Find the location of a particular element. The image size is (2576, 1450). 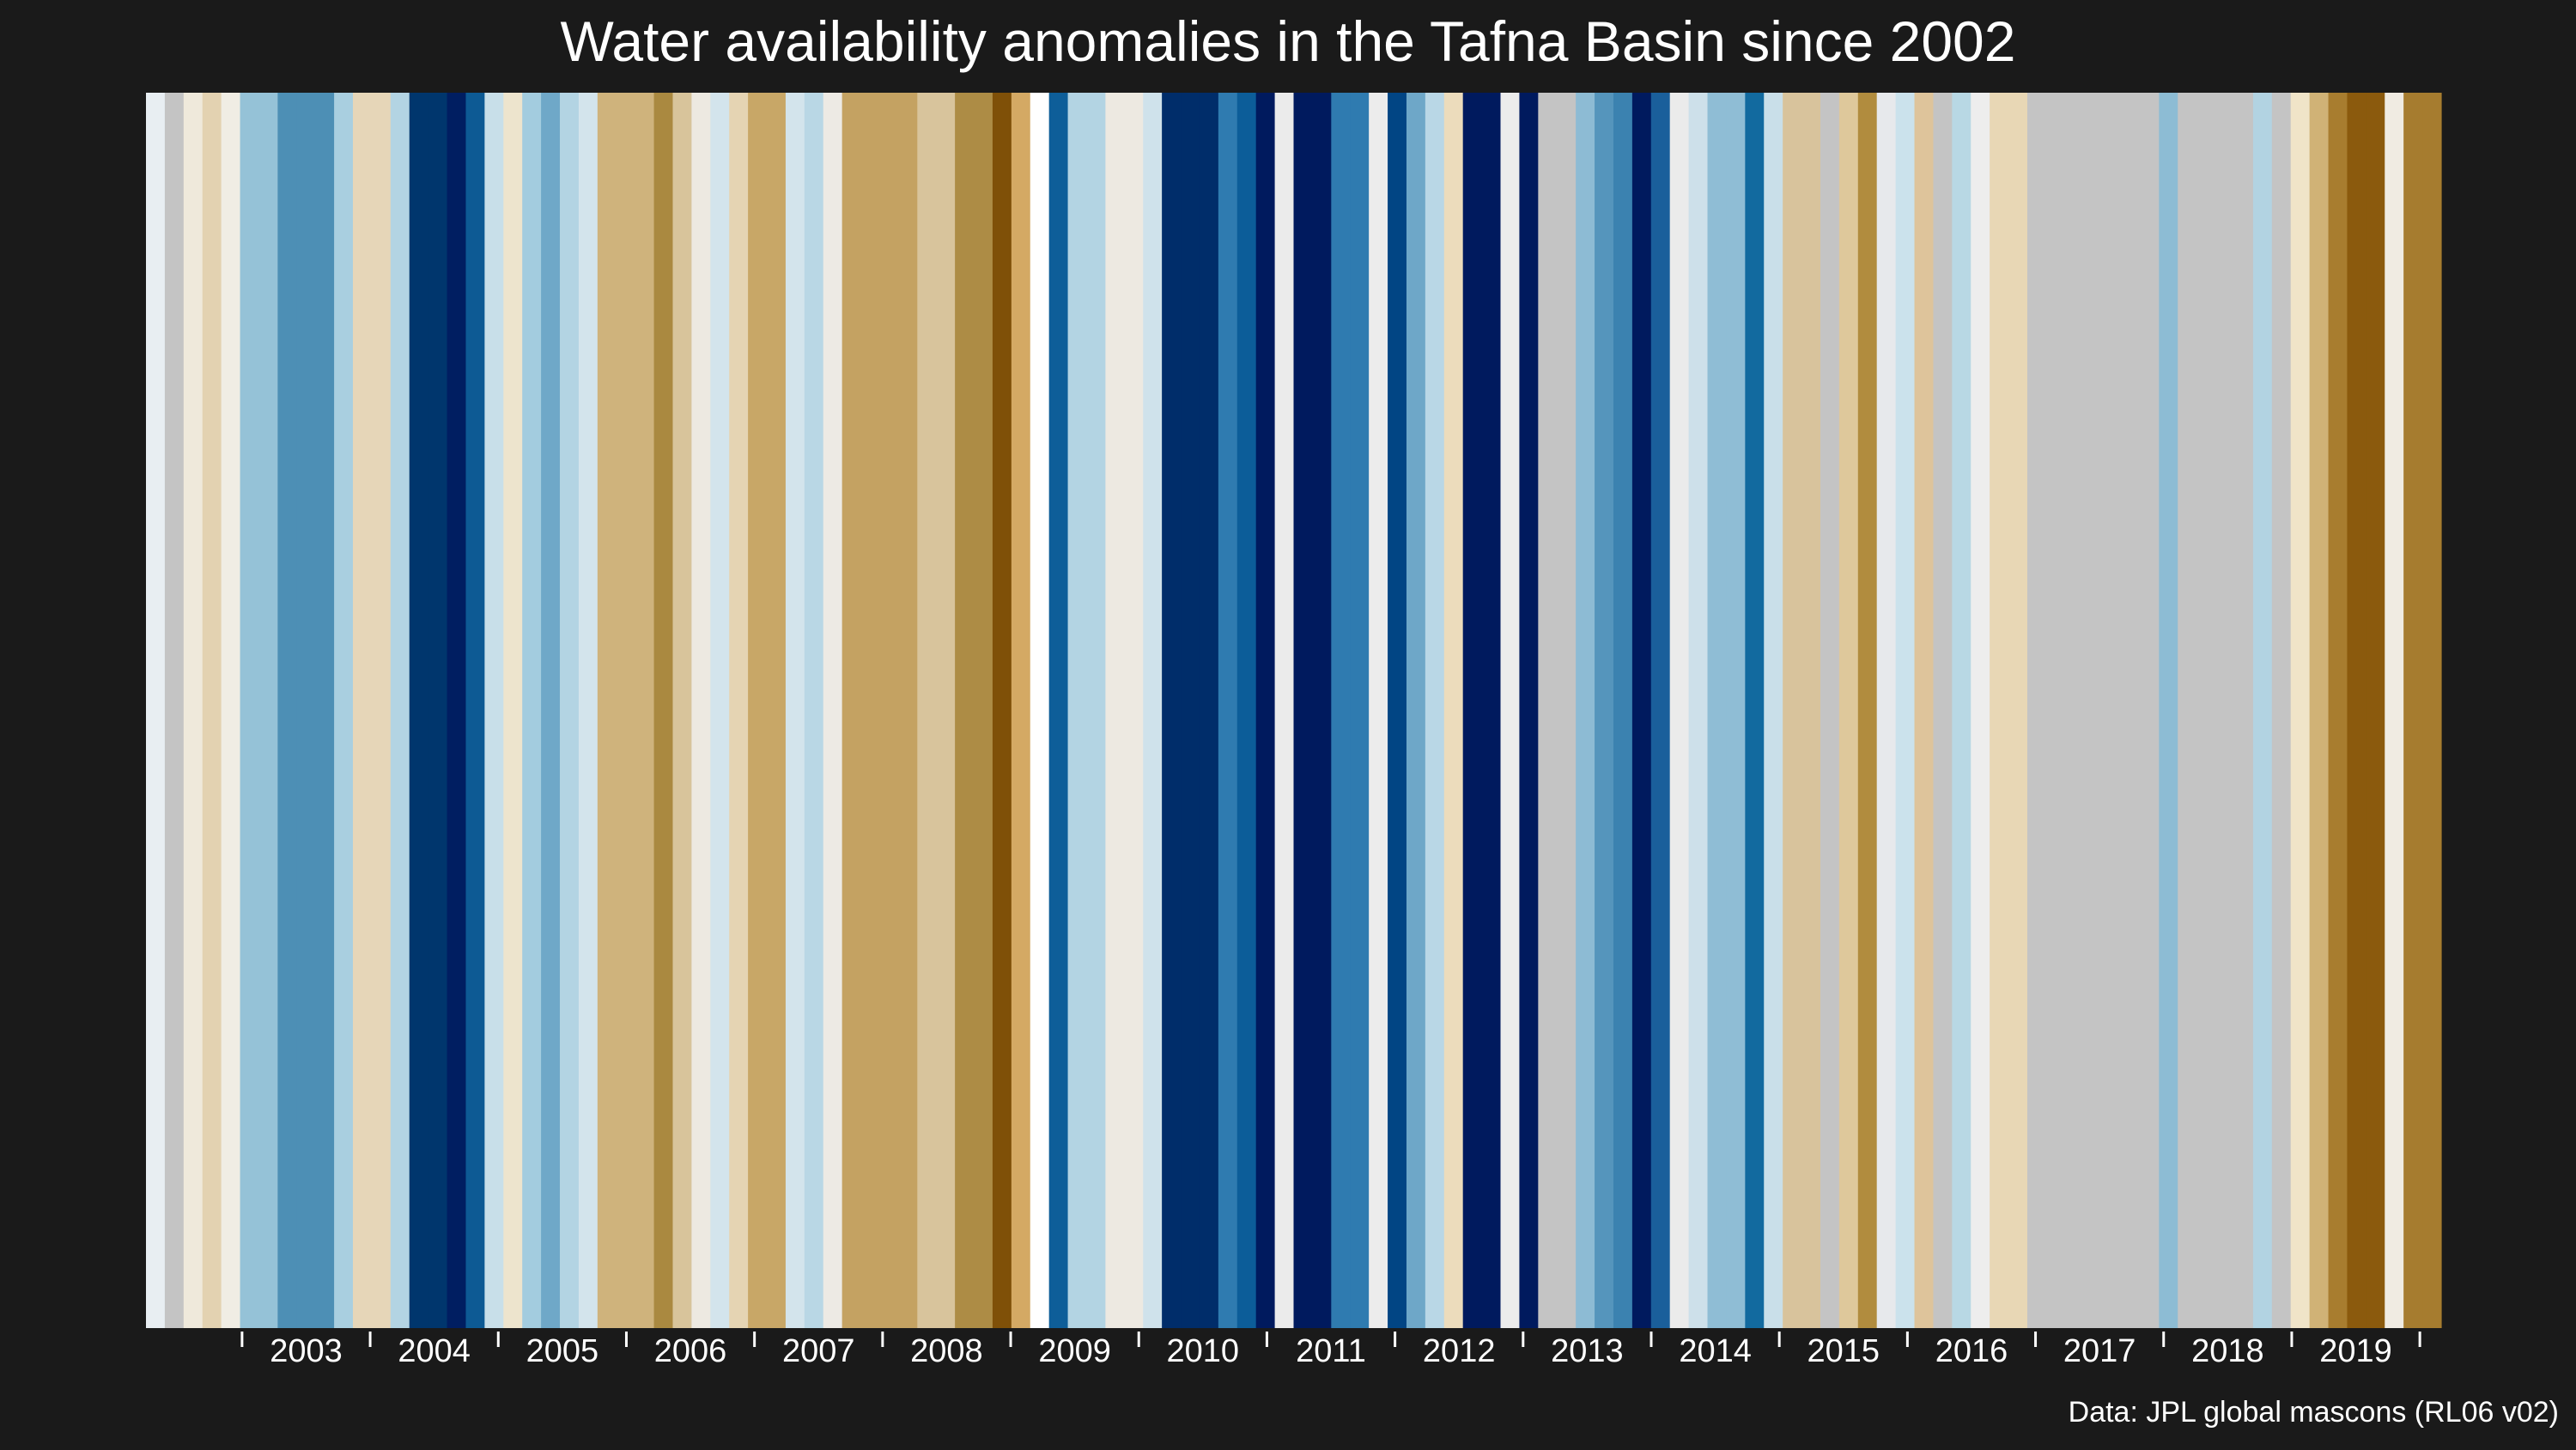

x-axis-tick-label: 2018 is located at coordinates (2228, 1351).